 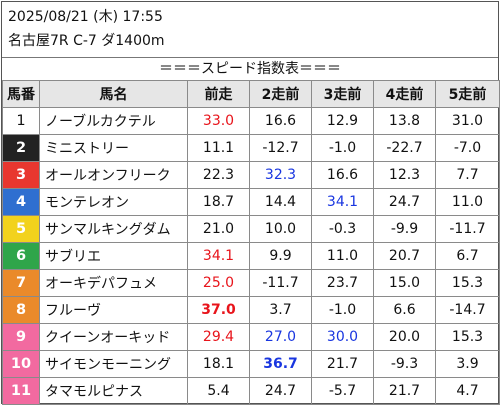 I want to click on horse-number-cell: 8, so click(x=21, y=310).